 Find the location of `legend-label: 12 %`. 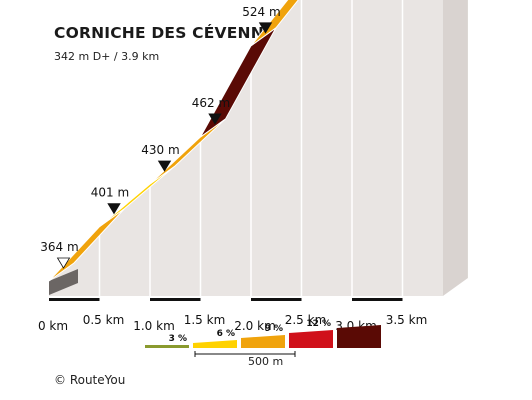

legend-label: 12 % is located at coordinates (318, 324).